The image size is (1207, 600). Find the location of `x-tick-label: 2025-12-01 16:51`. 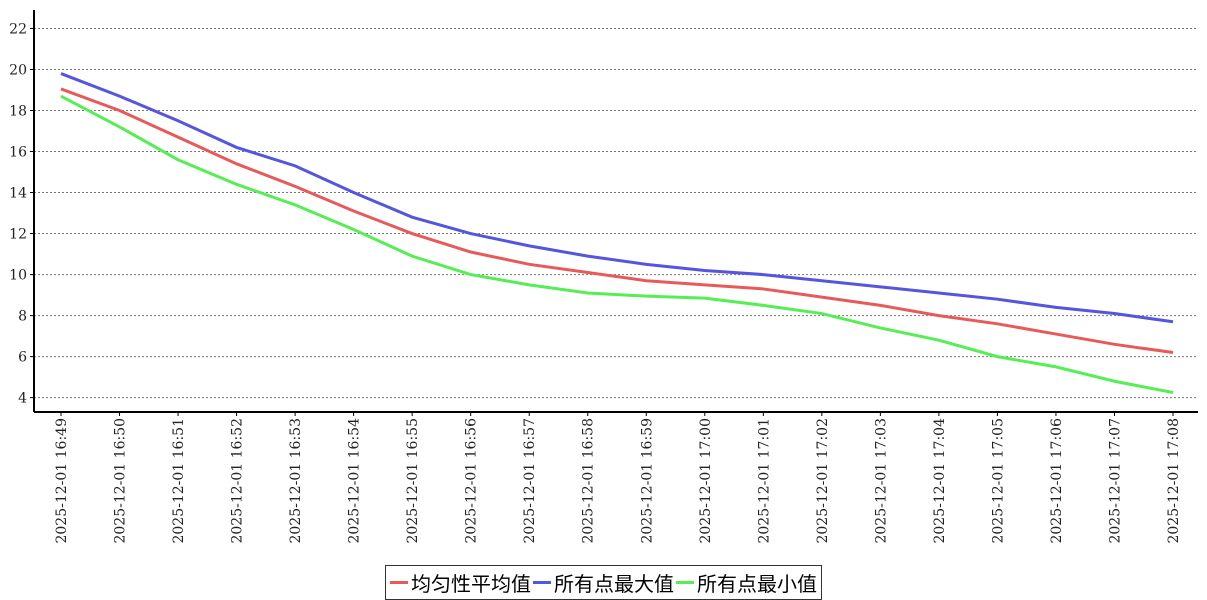

x-tick-label: 2025-12-01 16:51 is located at coordinates (179, 481).